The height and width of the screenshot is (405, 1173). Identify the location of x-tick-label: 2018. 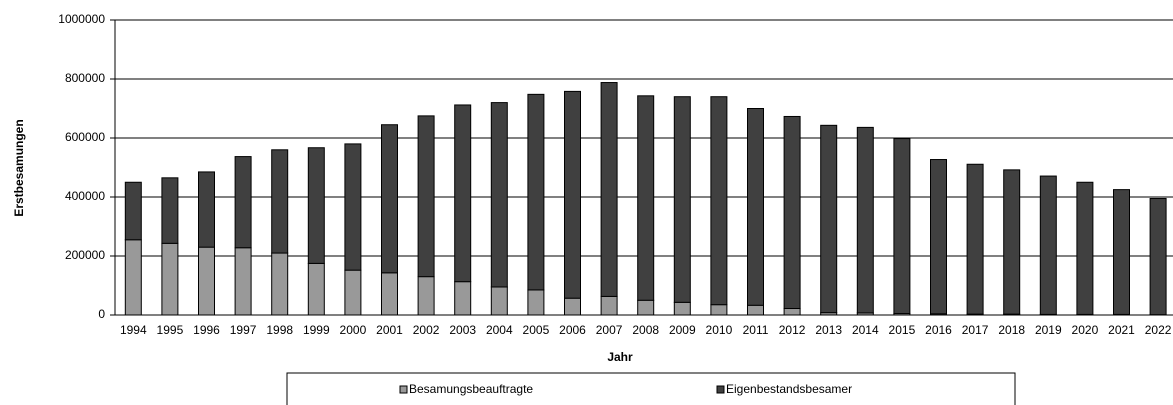
(1011, 330).